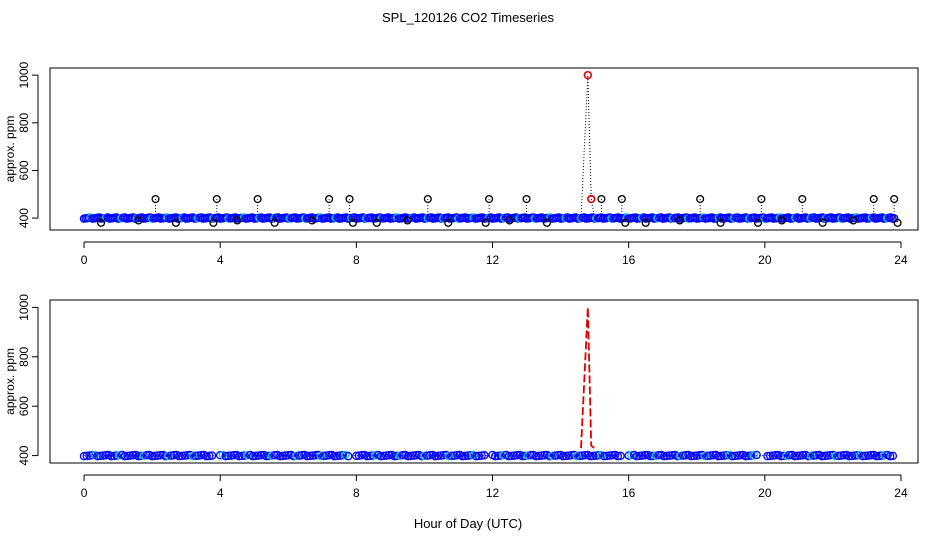  Describe the element at coordinates (588, 378) in the screenshot. I see `spike-line` at that location.